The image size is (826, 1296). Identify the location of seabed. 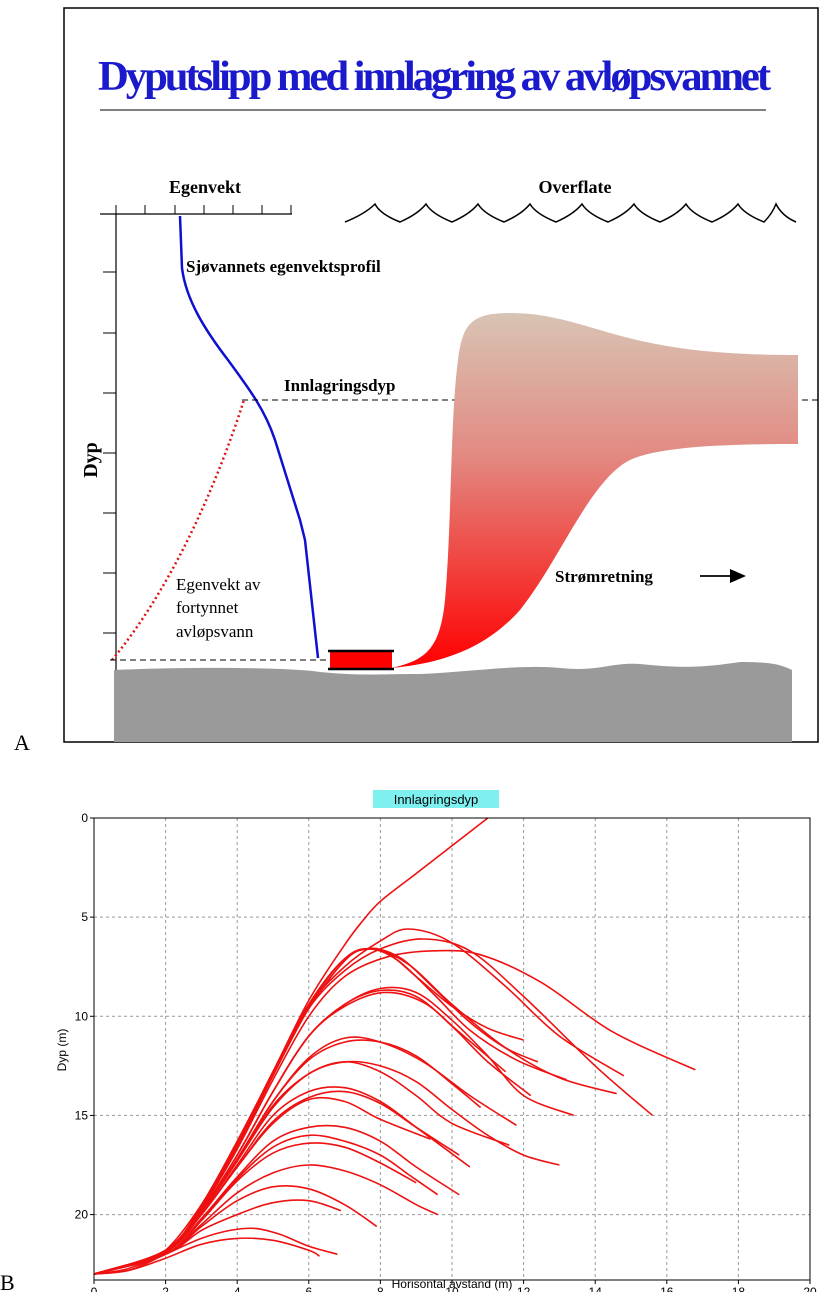
(453, 702).